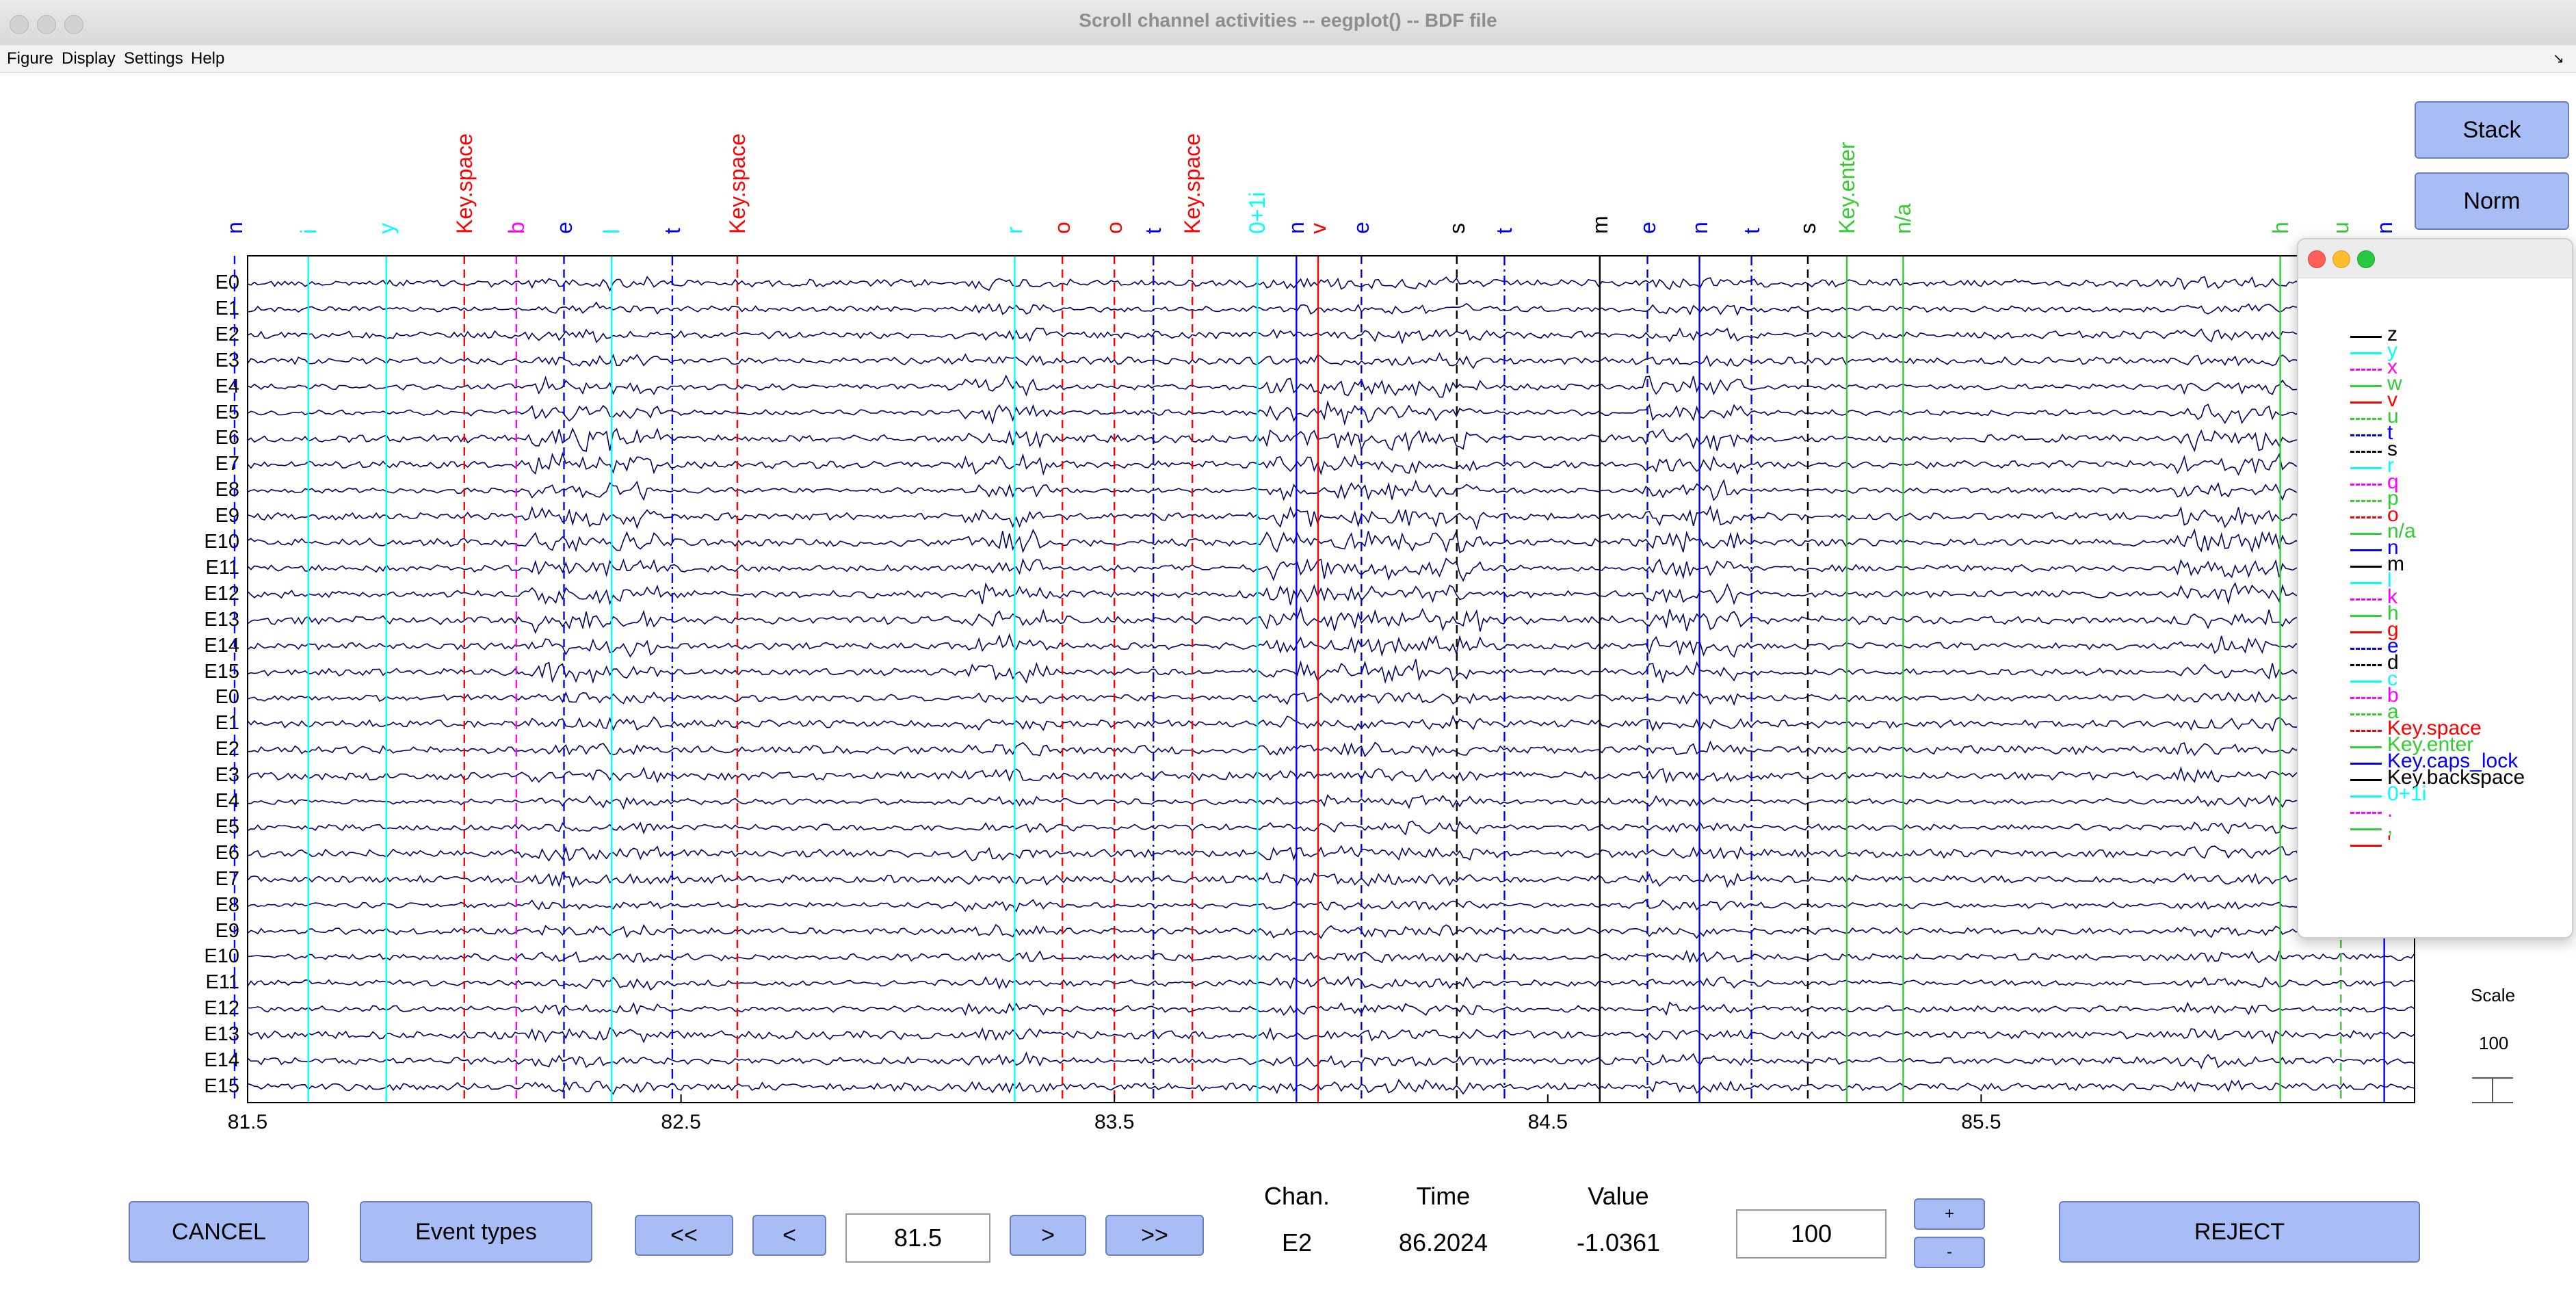  What do you see at coordinates (1903, 219) in the screenshot?
I see `event-label: n/a` at bounding box center [1903, 219].